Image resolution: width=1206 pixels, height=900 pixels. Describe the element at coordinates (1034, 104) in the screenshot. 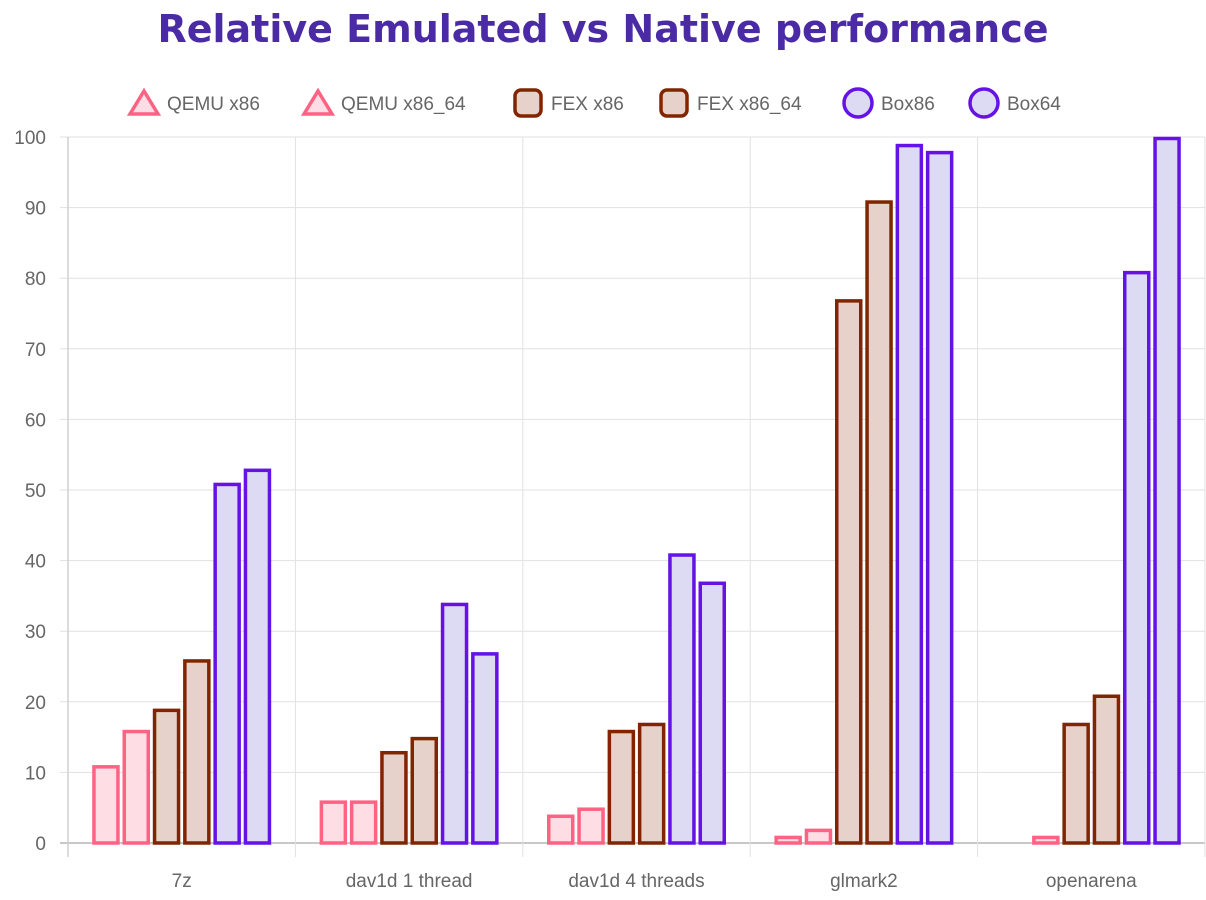

I see `legend-label: Box64` at that location.